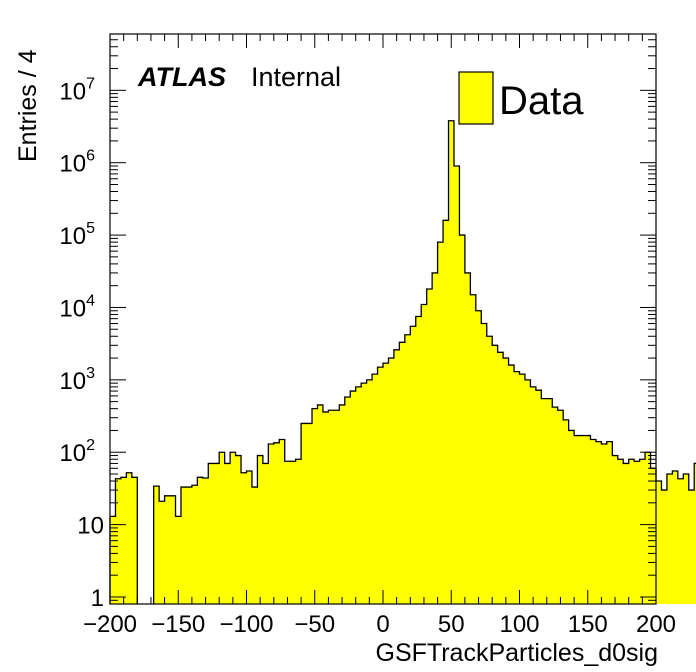 This screenshot has width=696, height=672. I want to click on y-tick-label: 10⁶, so click(77, 163).